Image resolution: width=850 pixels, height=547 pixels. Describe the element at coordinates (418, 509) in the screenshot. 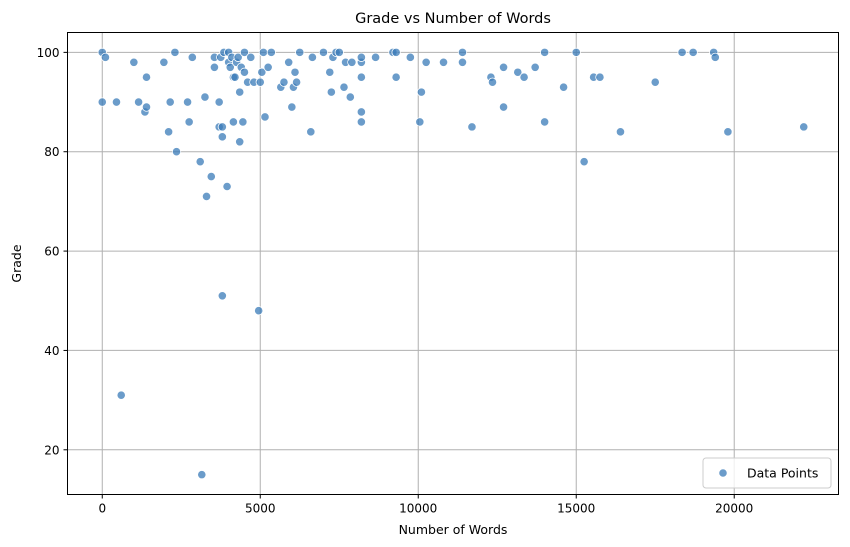

I see `x-tick-label: 10000` at that location.